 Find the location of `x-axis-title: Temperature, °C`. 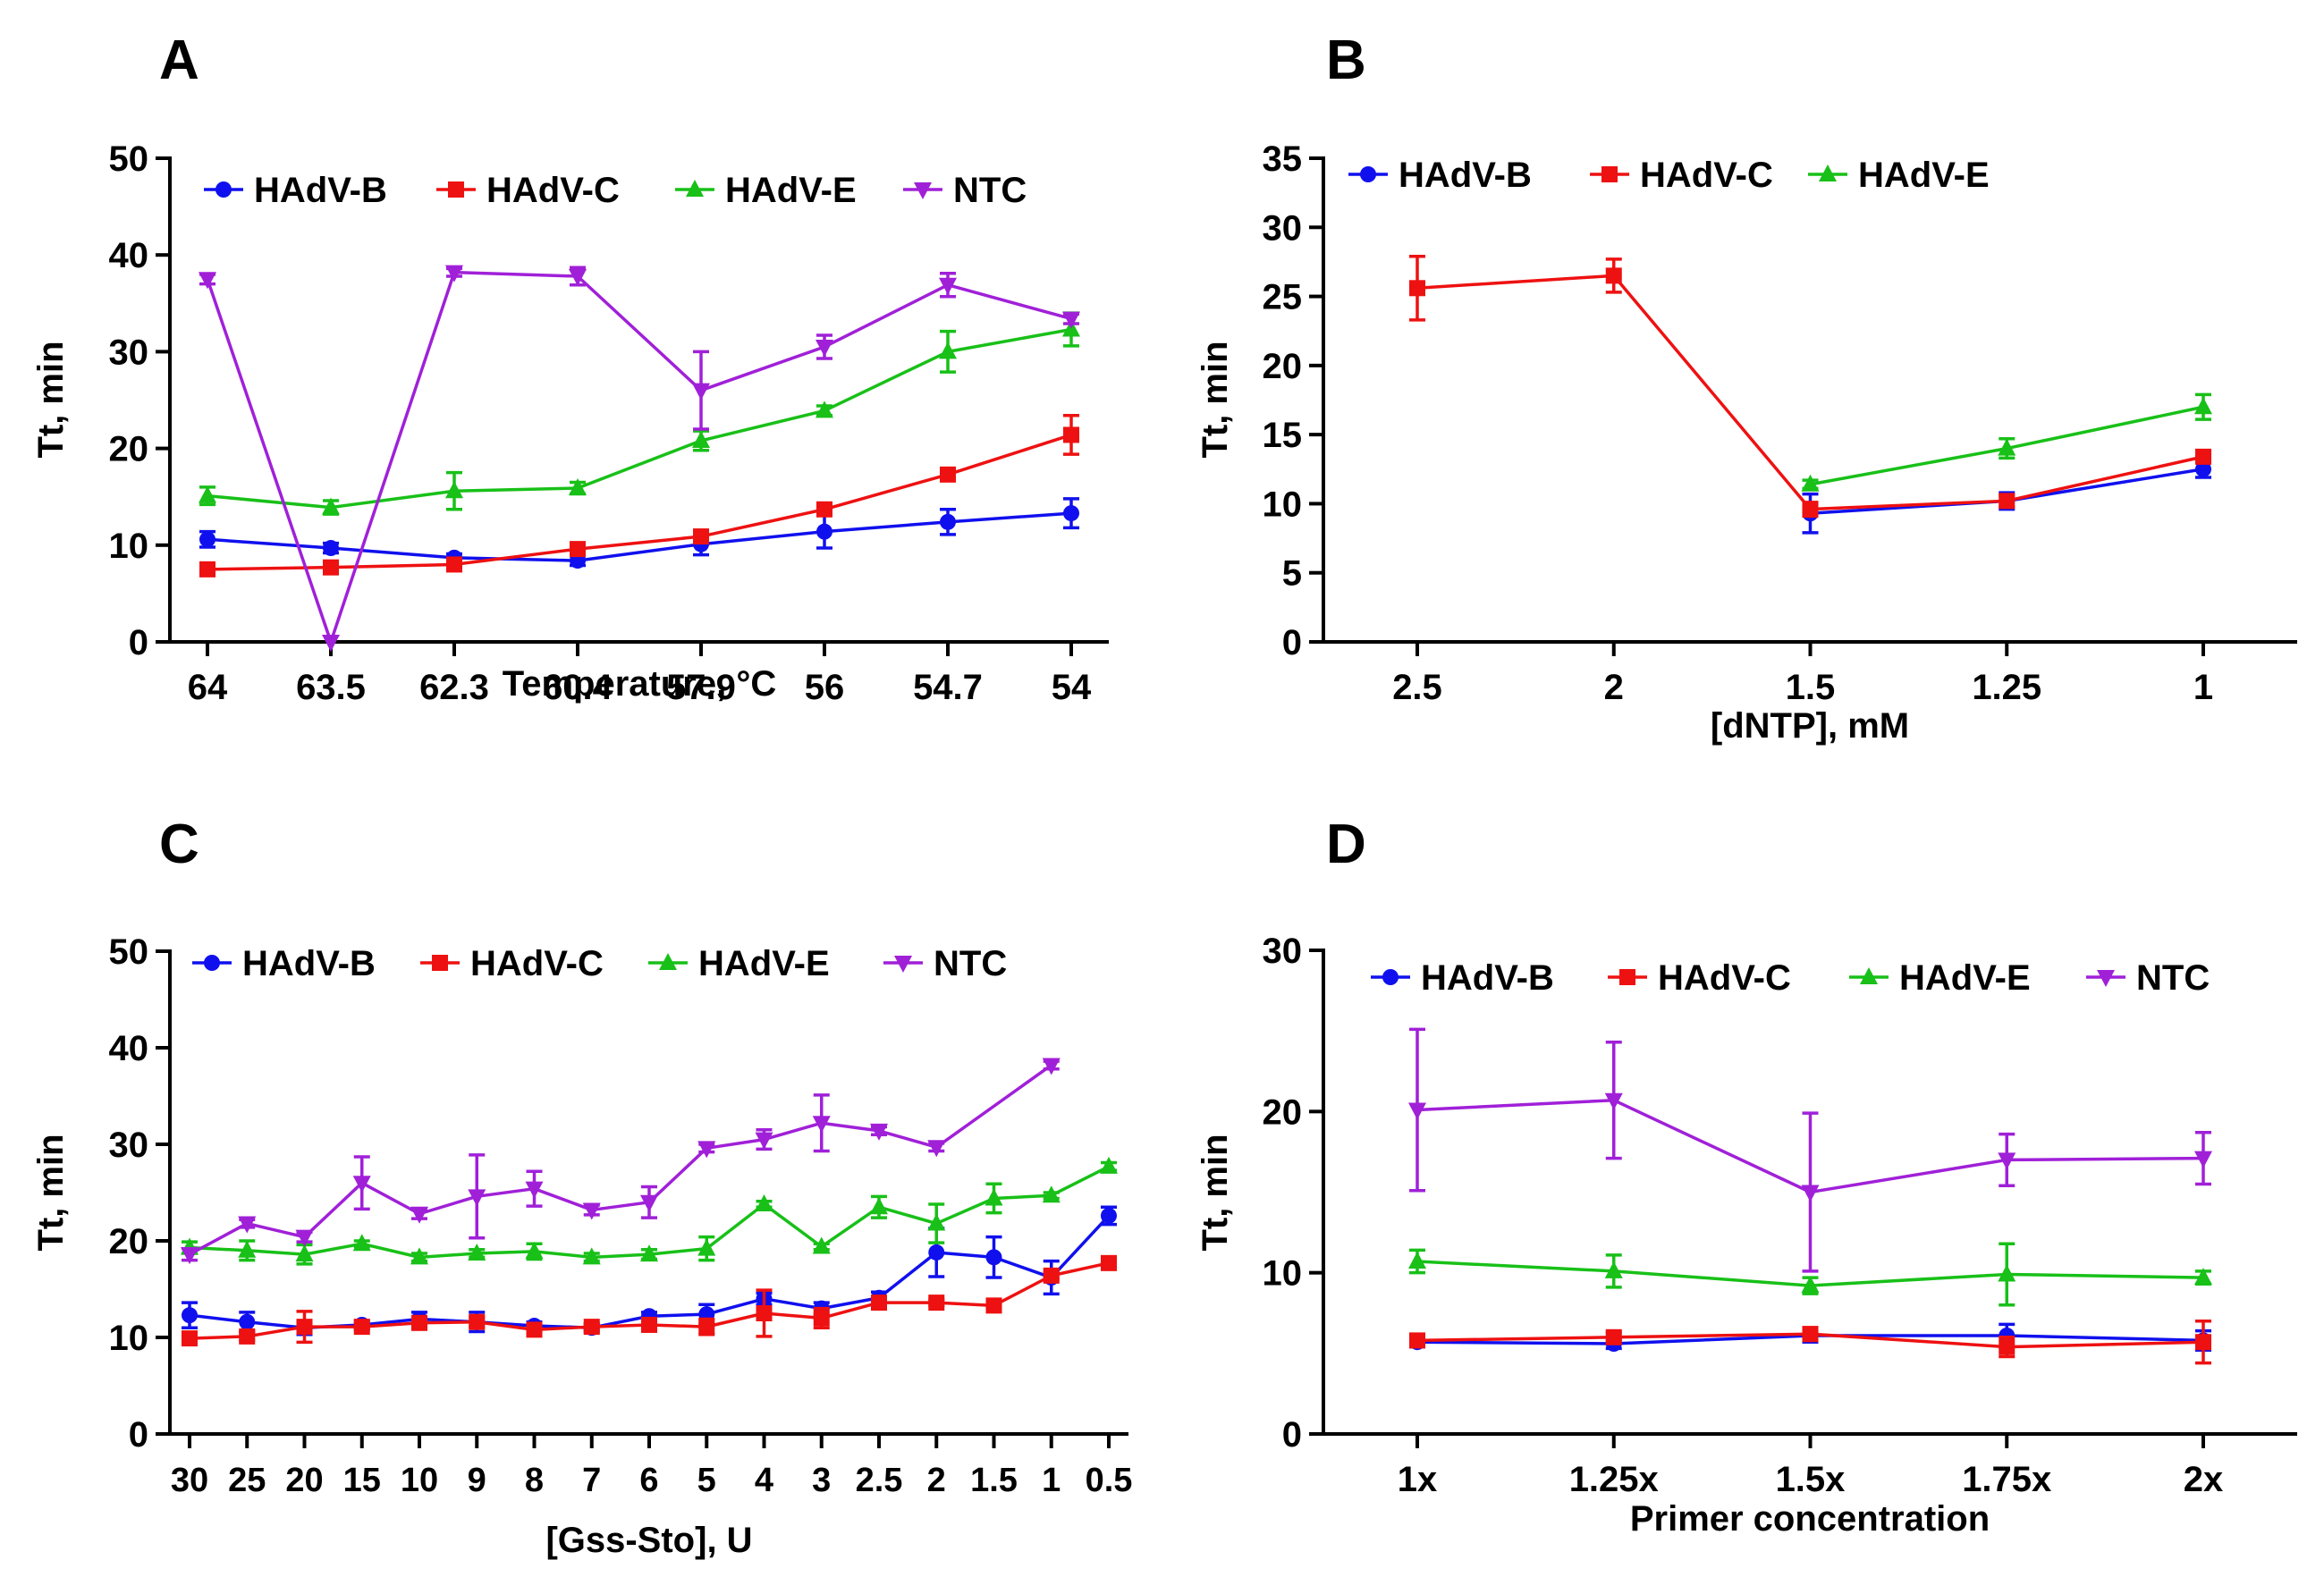

x-axis-title: Temperature, °C is located at coordinates (639, 684).